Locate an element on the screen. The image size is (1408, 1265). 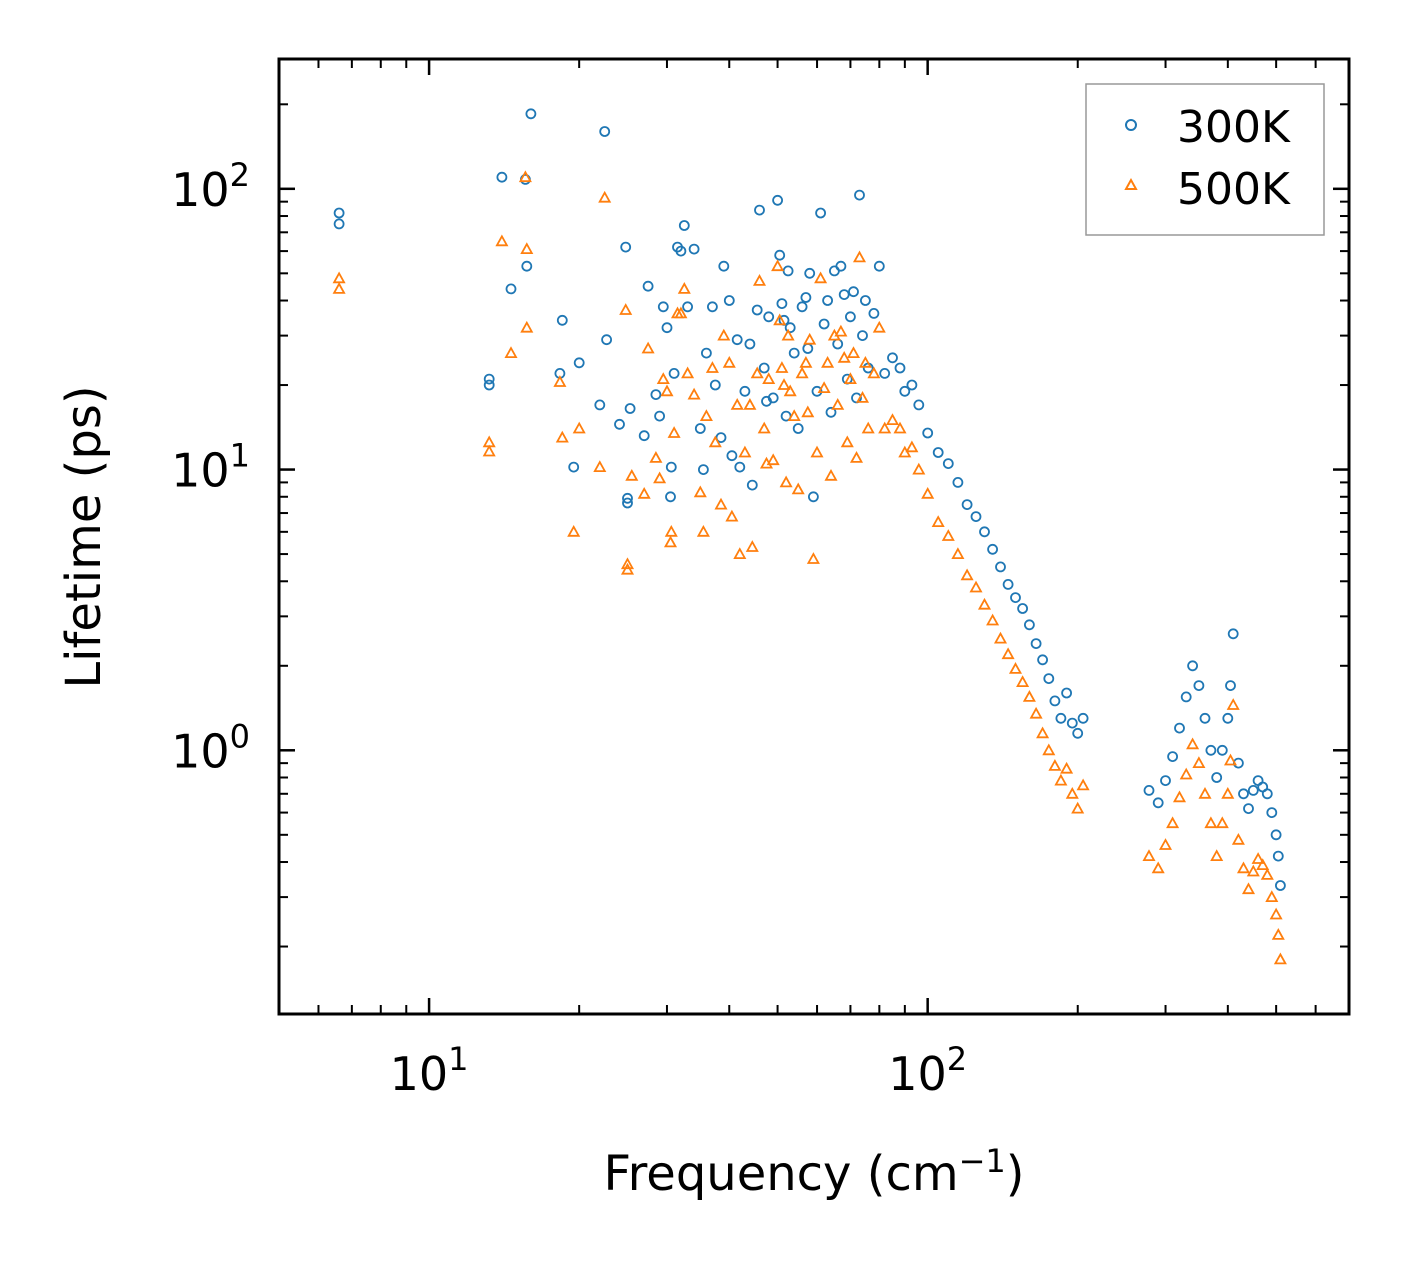
x-tick-label: 102 is located at coordinates (927, 1070).